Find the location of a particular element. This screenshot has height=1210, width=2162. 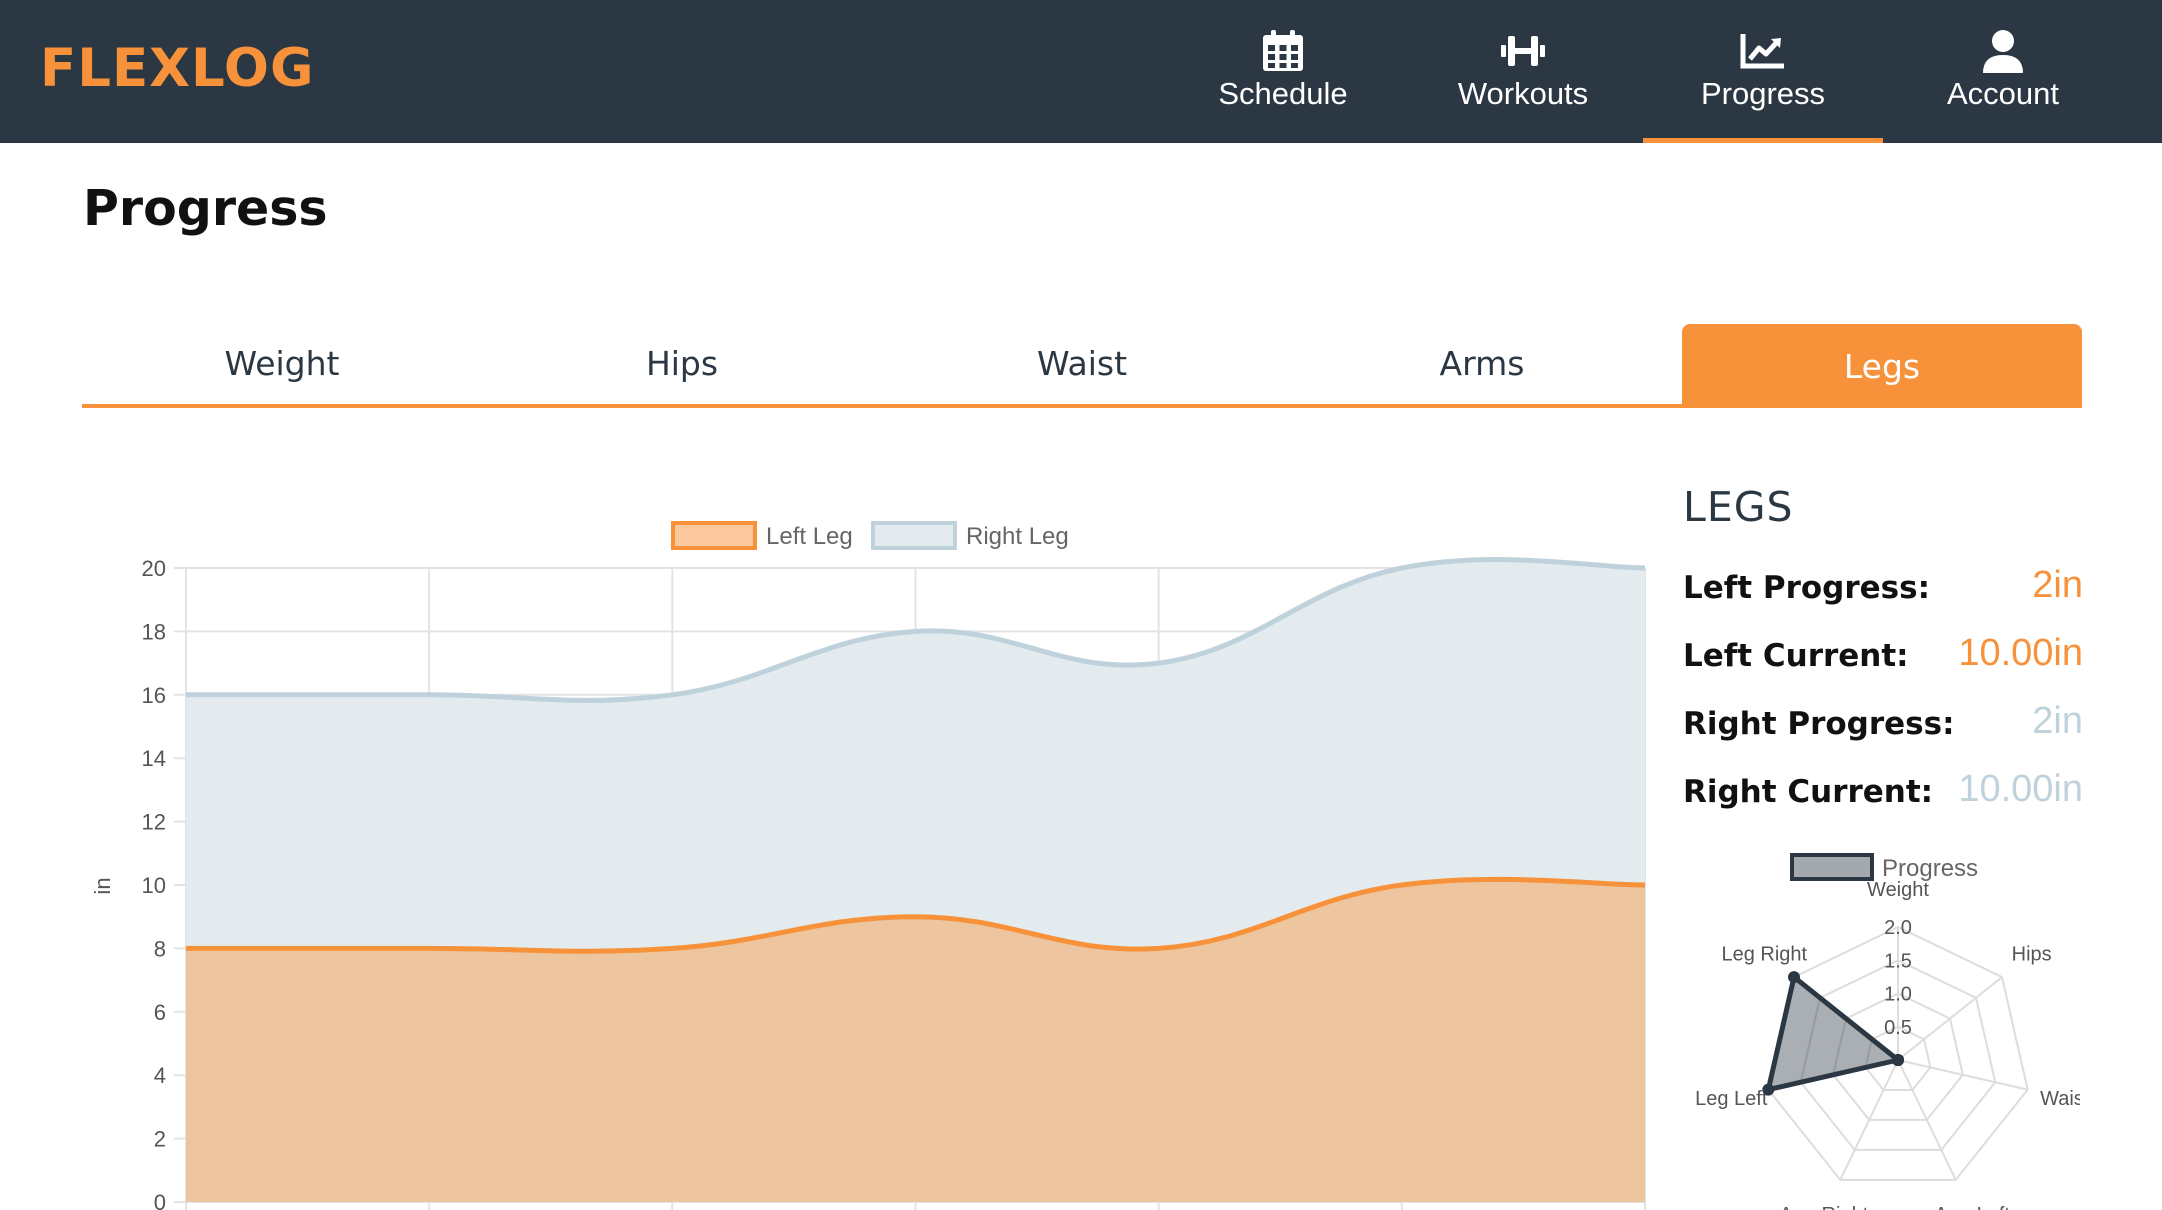

nav-account: Account is located at coordinates (2003, 71).